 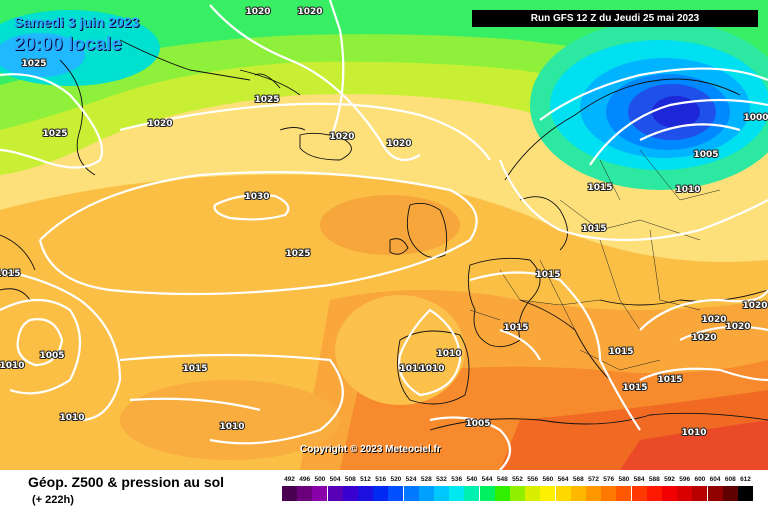 What do you see at coordinates (365, 479) in the screenshot?
I see `scale-tick: 512` at bounding box center [365, 479].